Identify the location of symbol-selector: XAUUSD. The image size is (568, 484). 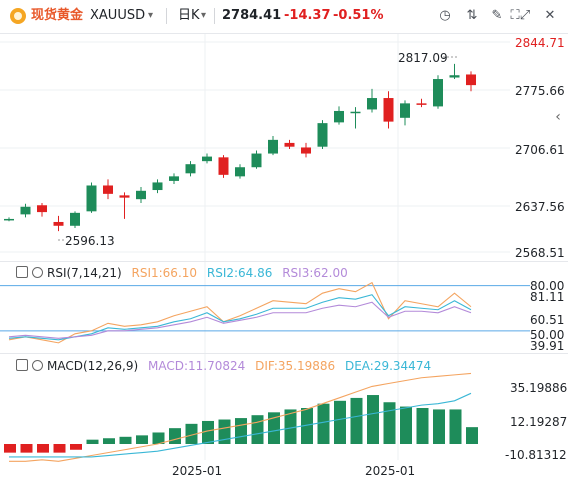
(118, 15).